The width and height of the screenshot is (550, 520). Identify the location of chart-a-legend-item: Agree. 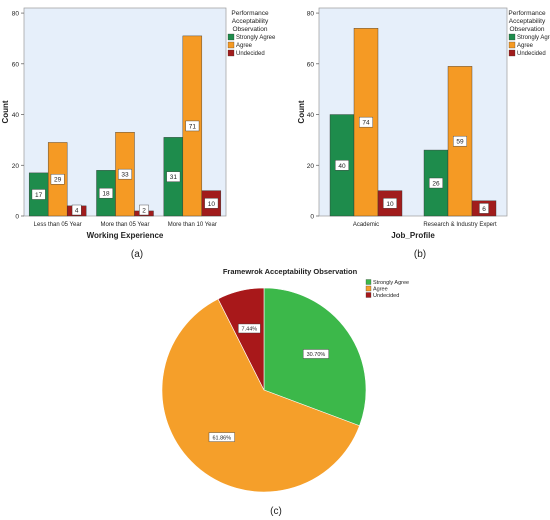
(244, 46).